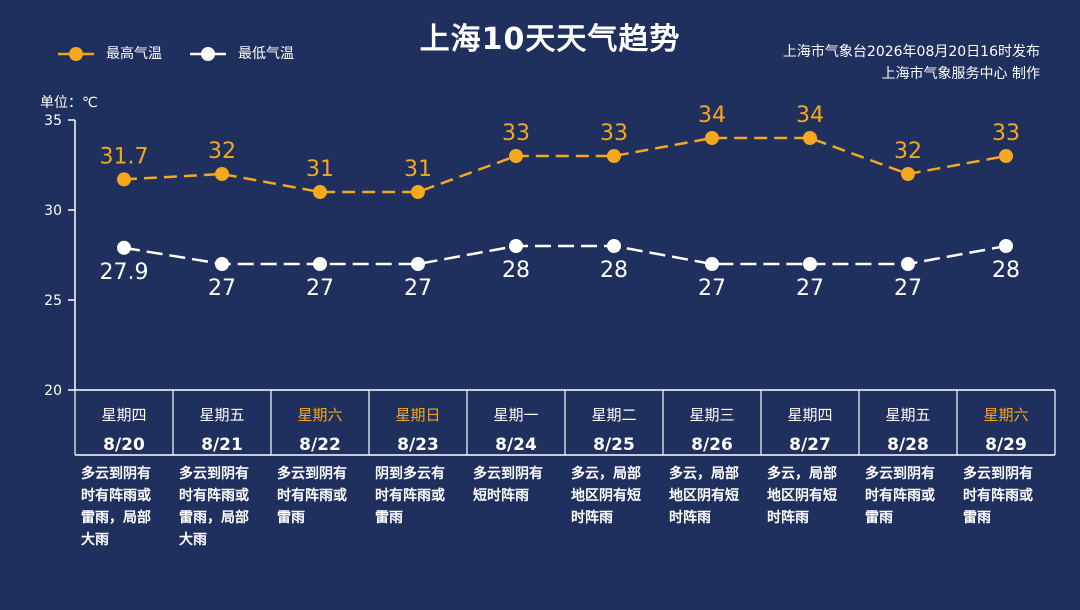 This screenshot has width=1080, height=610. Describe the element at coordinates (516, 445) in the screenshot. I see `date-label: 8/24` at that location.